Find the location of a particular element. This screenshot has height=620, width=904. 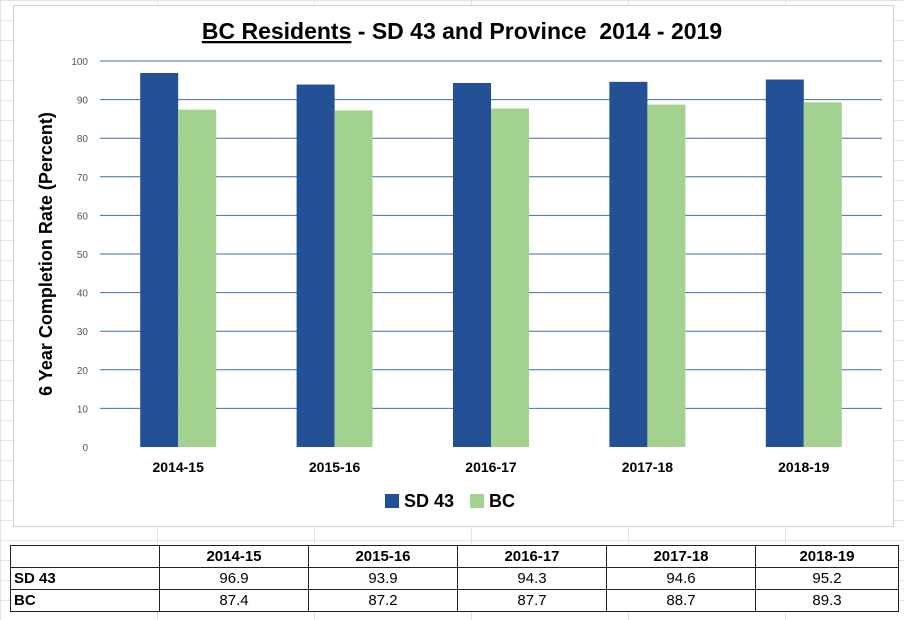

x-tick-label: 2017-18 is located at coordinates (648, 467).